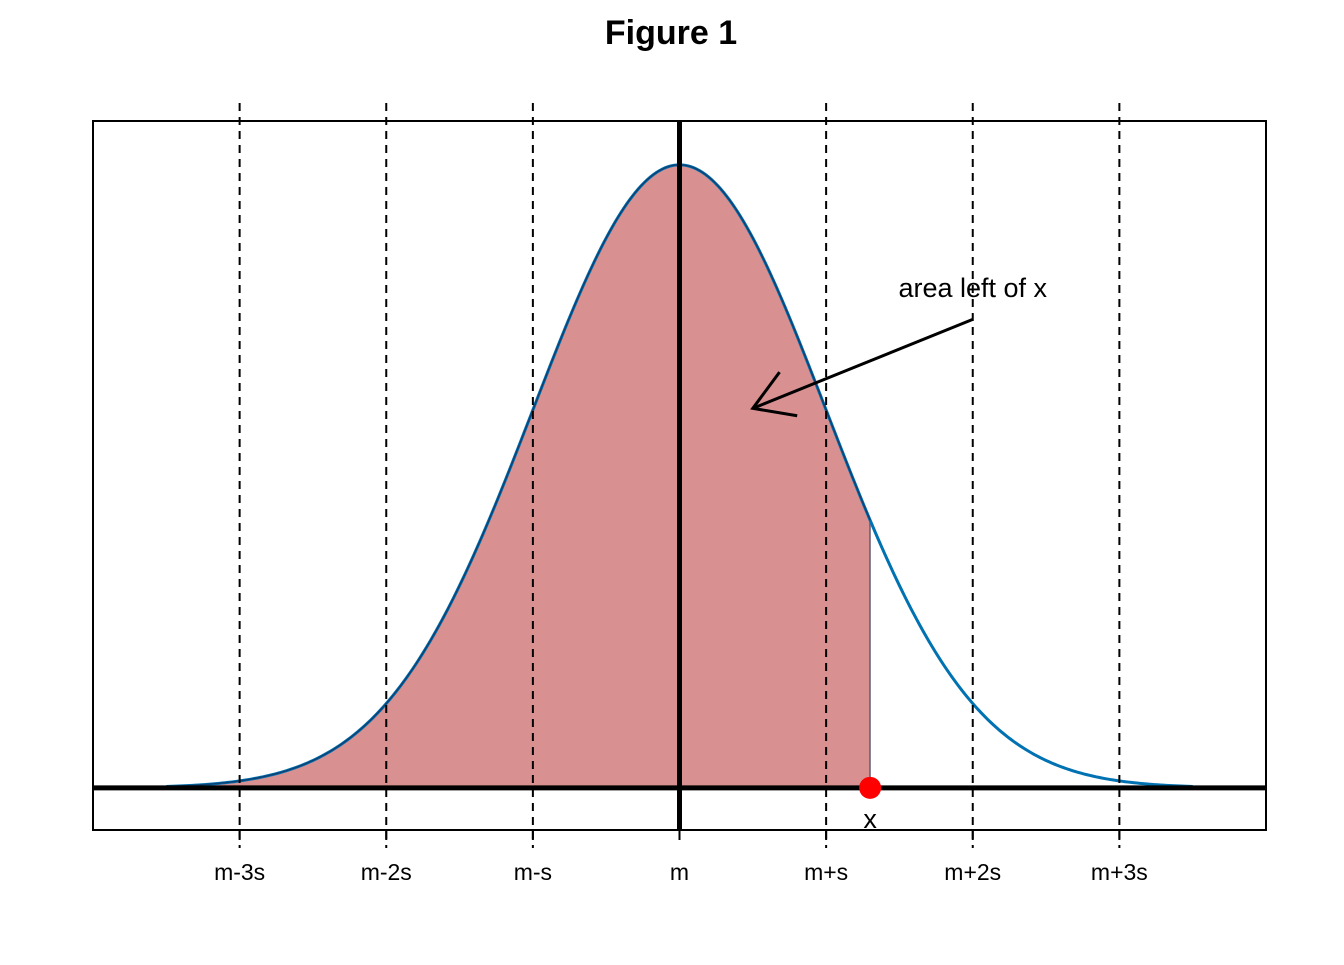 This screenshot has width=1344, height=965. What do you see at coordinates (972, 288) in the screenshot?
I see `annotation-text: area left of x` at bounding box center [972, 288].